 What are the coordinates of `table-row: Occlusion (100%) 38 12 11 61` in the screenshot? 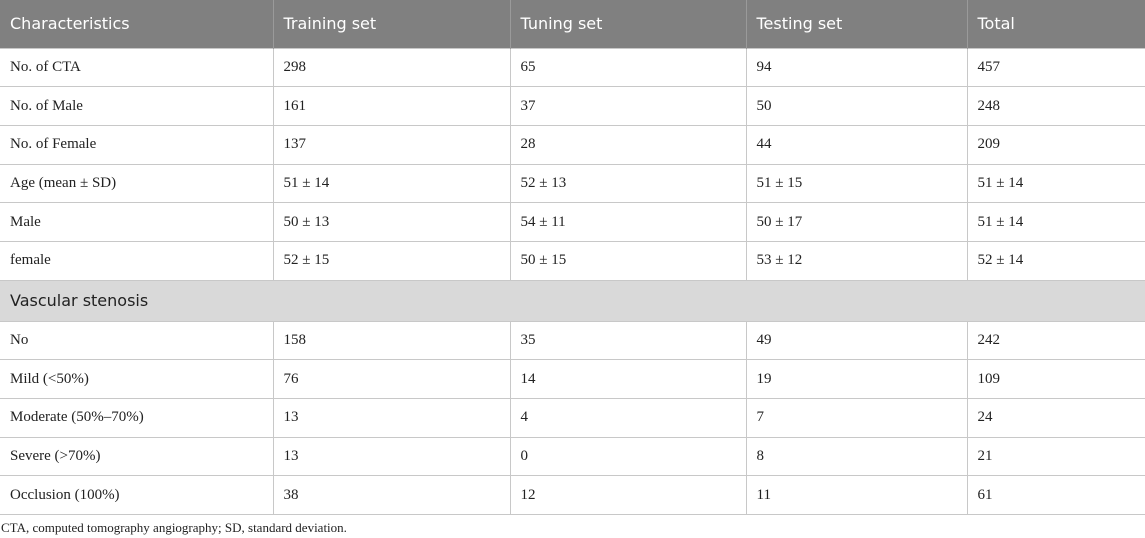 It's located at (572, 495).